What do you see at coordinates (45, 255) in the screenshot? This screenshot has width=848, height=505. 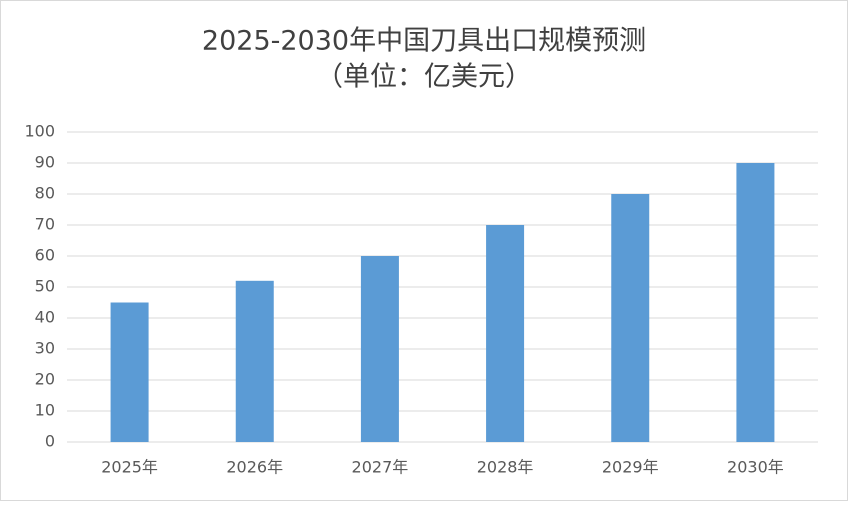 I see `y-tick-label: 60` at bounding box center [45, 255].